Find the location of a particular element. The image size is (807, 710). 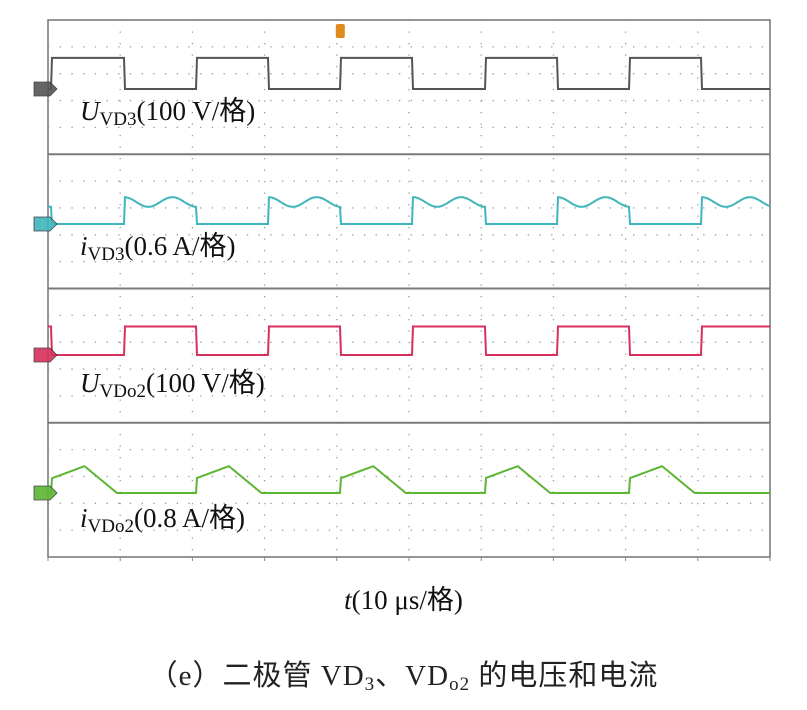

channel-label-ivdo2: iVDo2(0.8 A/格) is located at coordinates (162, 520).